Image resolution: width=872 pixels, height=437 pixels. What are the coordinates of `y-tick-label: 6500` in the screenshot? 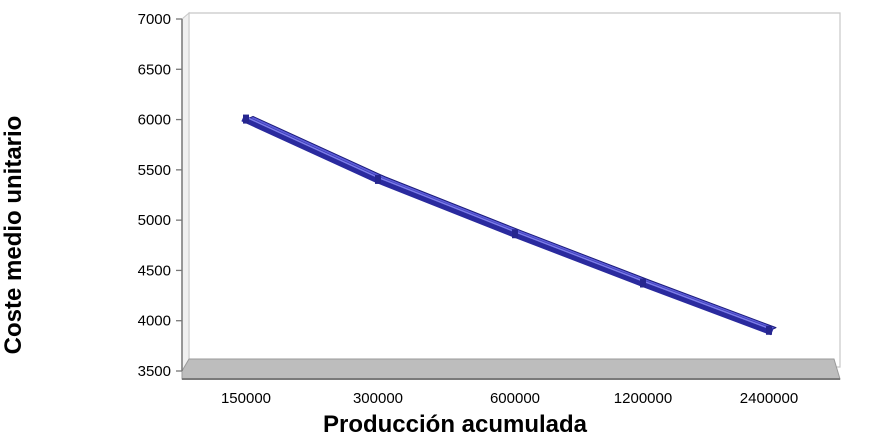 It's located at (154, 69).